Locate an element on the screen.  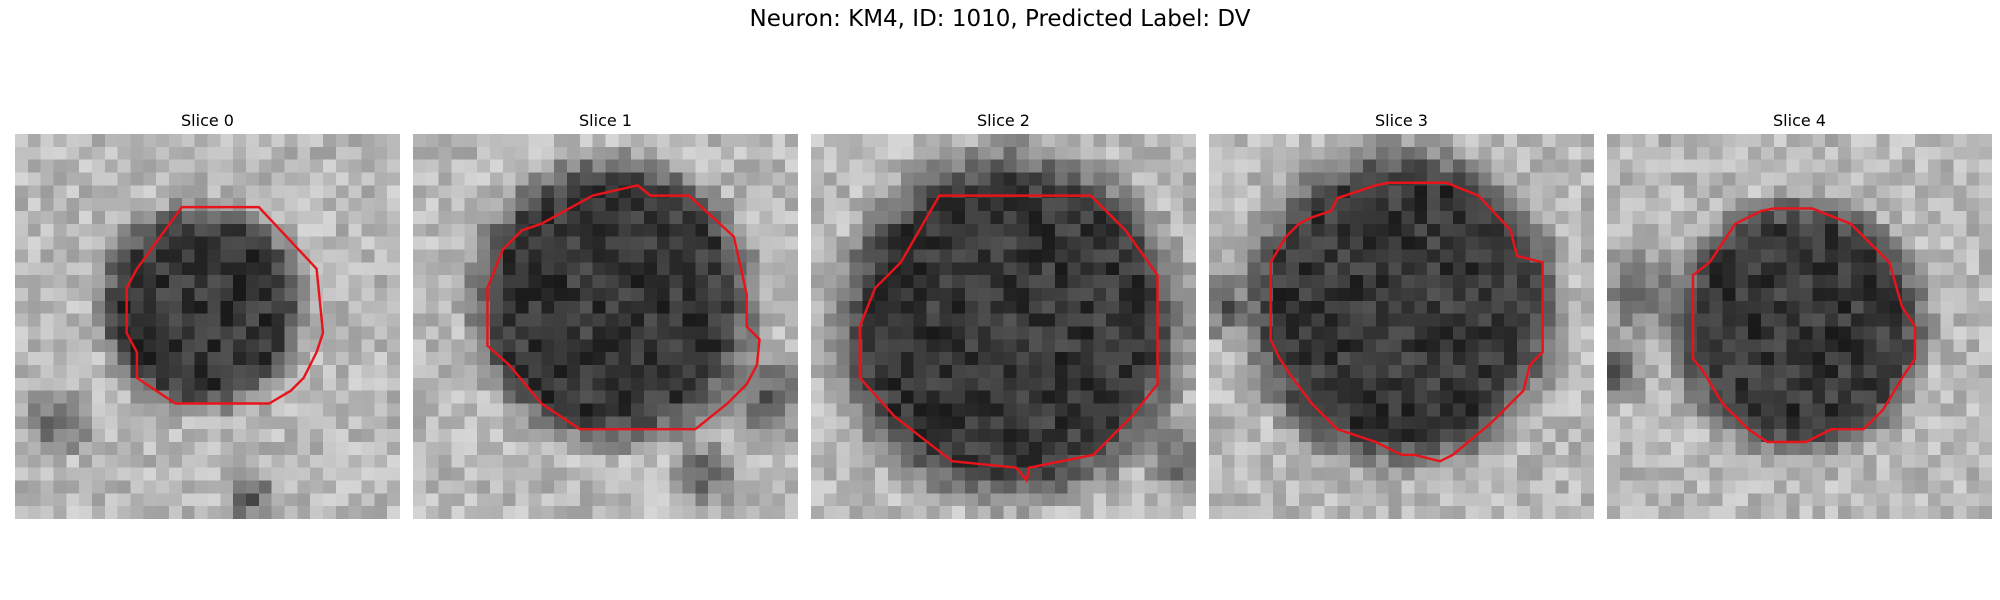
slice-panel-3: Slice 3 is located at coordinates (1401, 313).